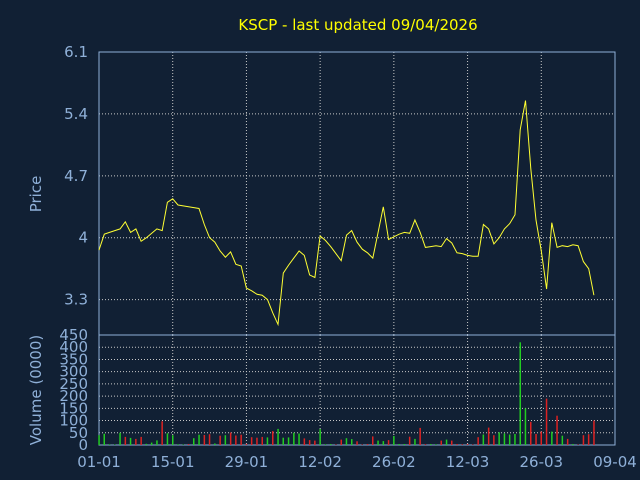  I want to click on price-y-axis: 6.1 5.4 4.7 4 3.3, so click(76, 176).